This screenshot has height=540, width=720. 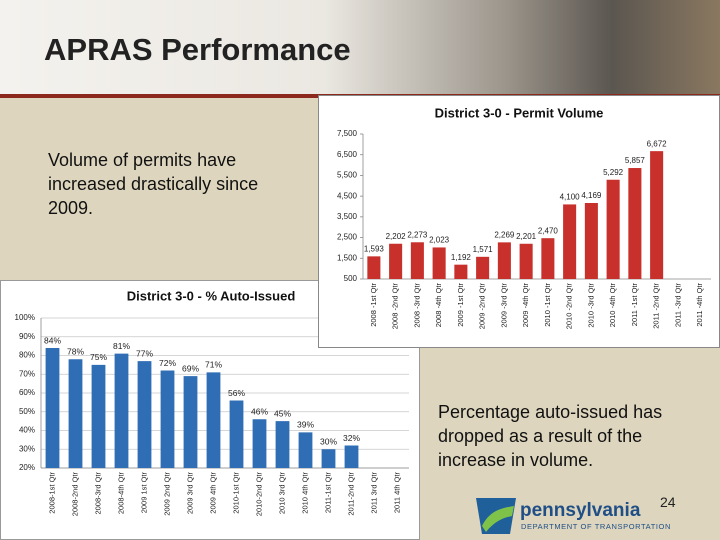 What do you see at coordinates (526, 236) in the screenshot?
I see `value-label: 2,201` at bounding box center [526, 236].